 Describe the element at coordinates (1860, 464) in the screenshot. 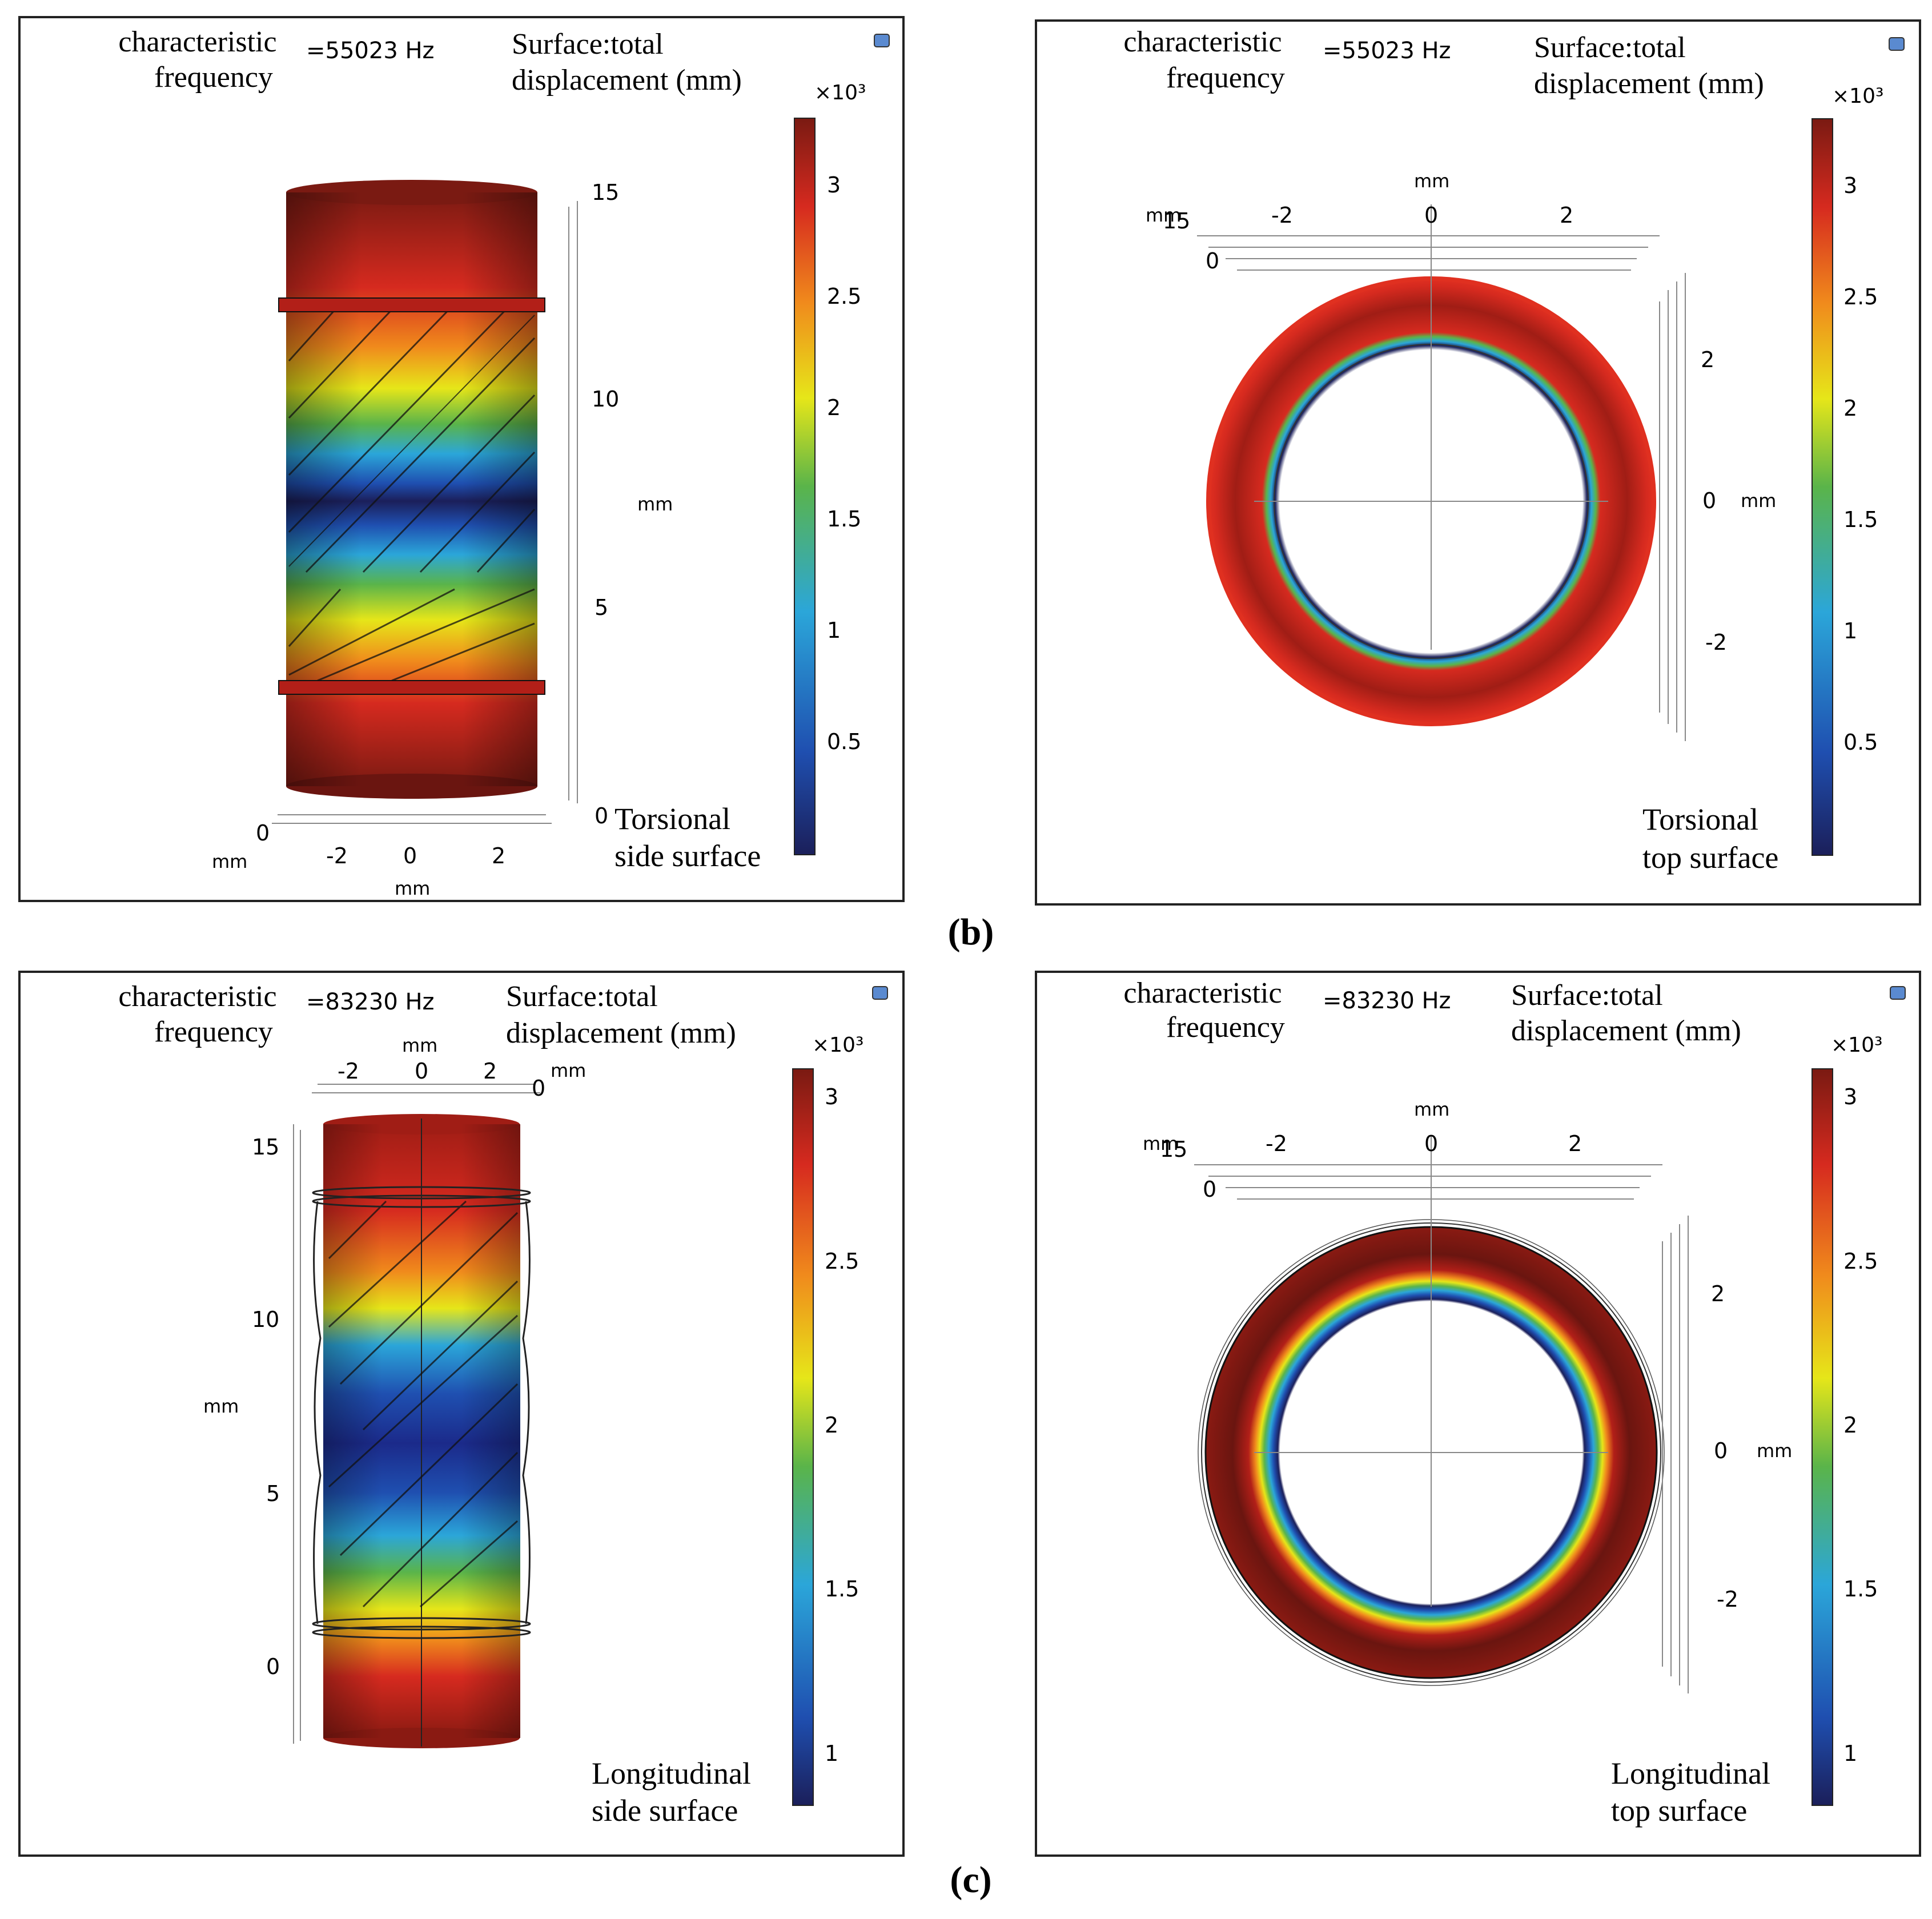

I see `colorbar-ticks: 3 2.5 2 1.5 1 0.5` at that location.